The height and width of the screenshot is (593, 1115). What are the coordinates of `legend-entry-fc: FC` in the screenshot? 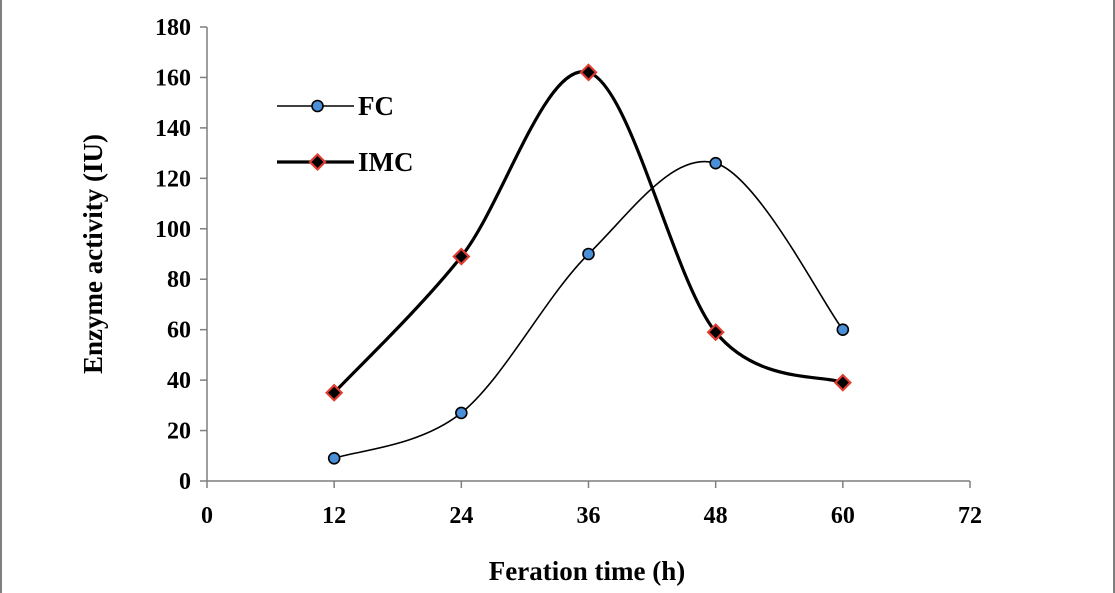 It's located at (335, 106).